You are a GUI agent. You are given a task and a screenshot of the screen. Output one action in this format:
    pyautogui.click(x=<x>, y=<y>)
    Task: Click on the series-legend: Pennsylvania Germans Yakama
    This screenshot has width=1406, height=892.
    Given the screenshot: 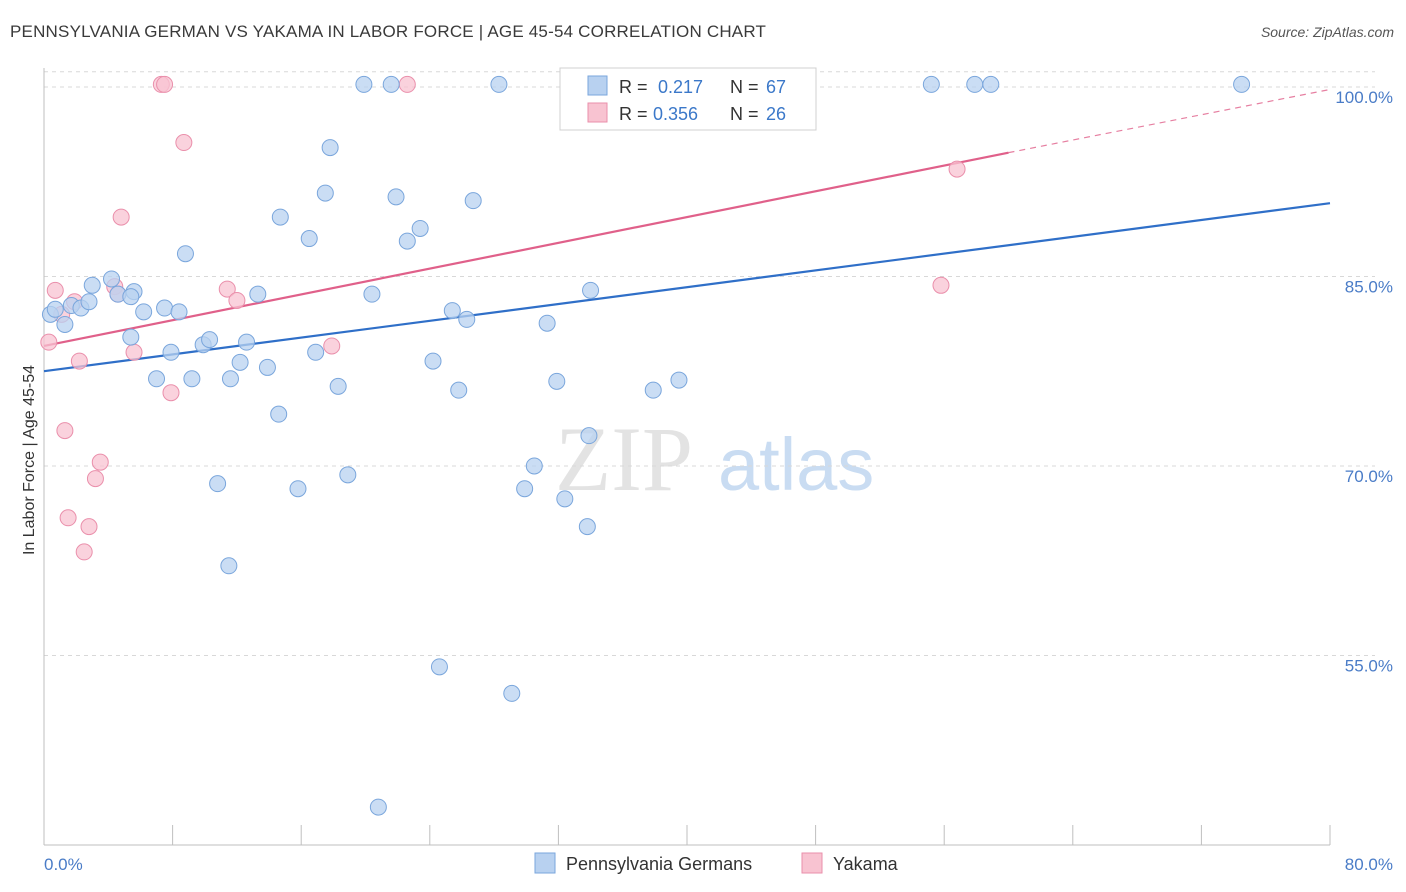 What is the action you would take?
    pyautogui.click(x=716, y=863)
    